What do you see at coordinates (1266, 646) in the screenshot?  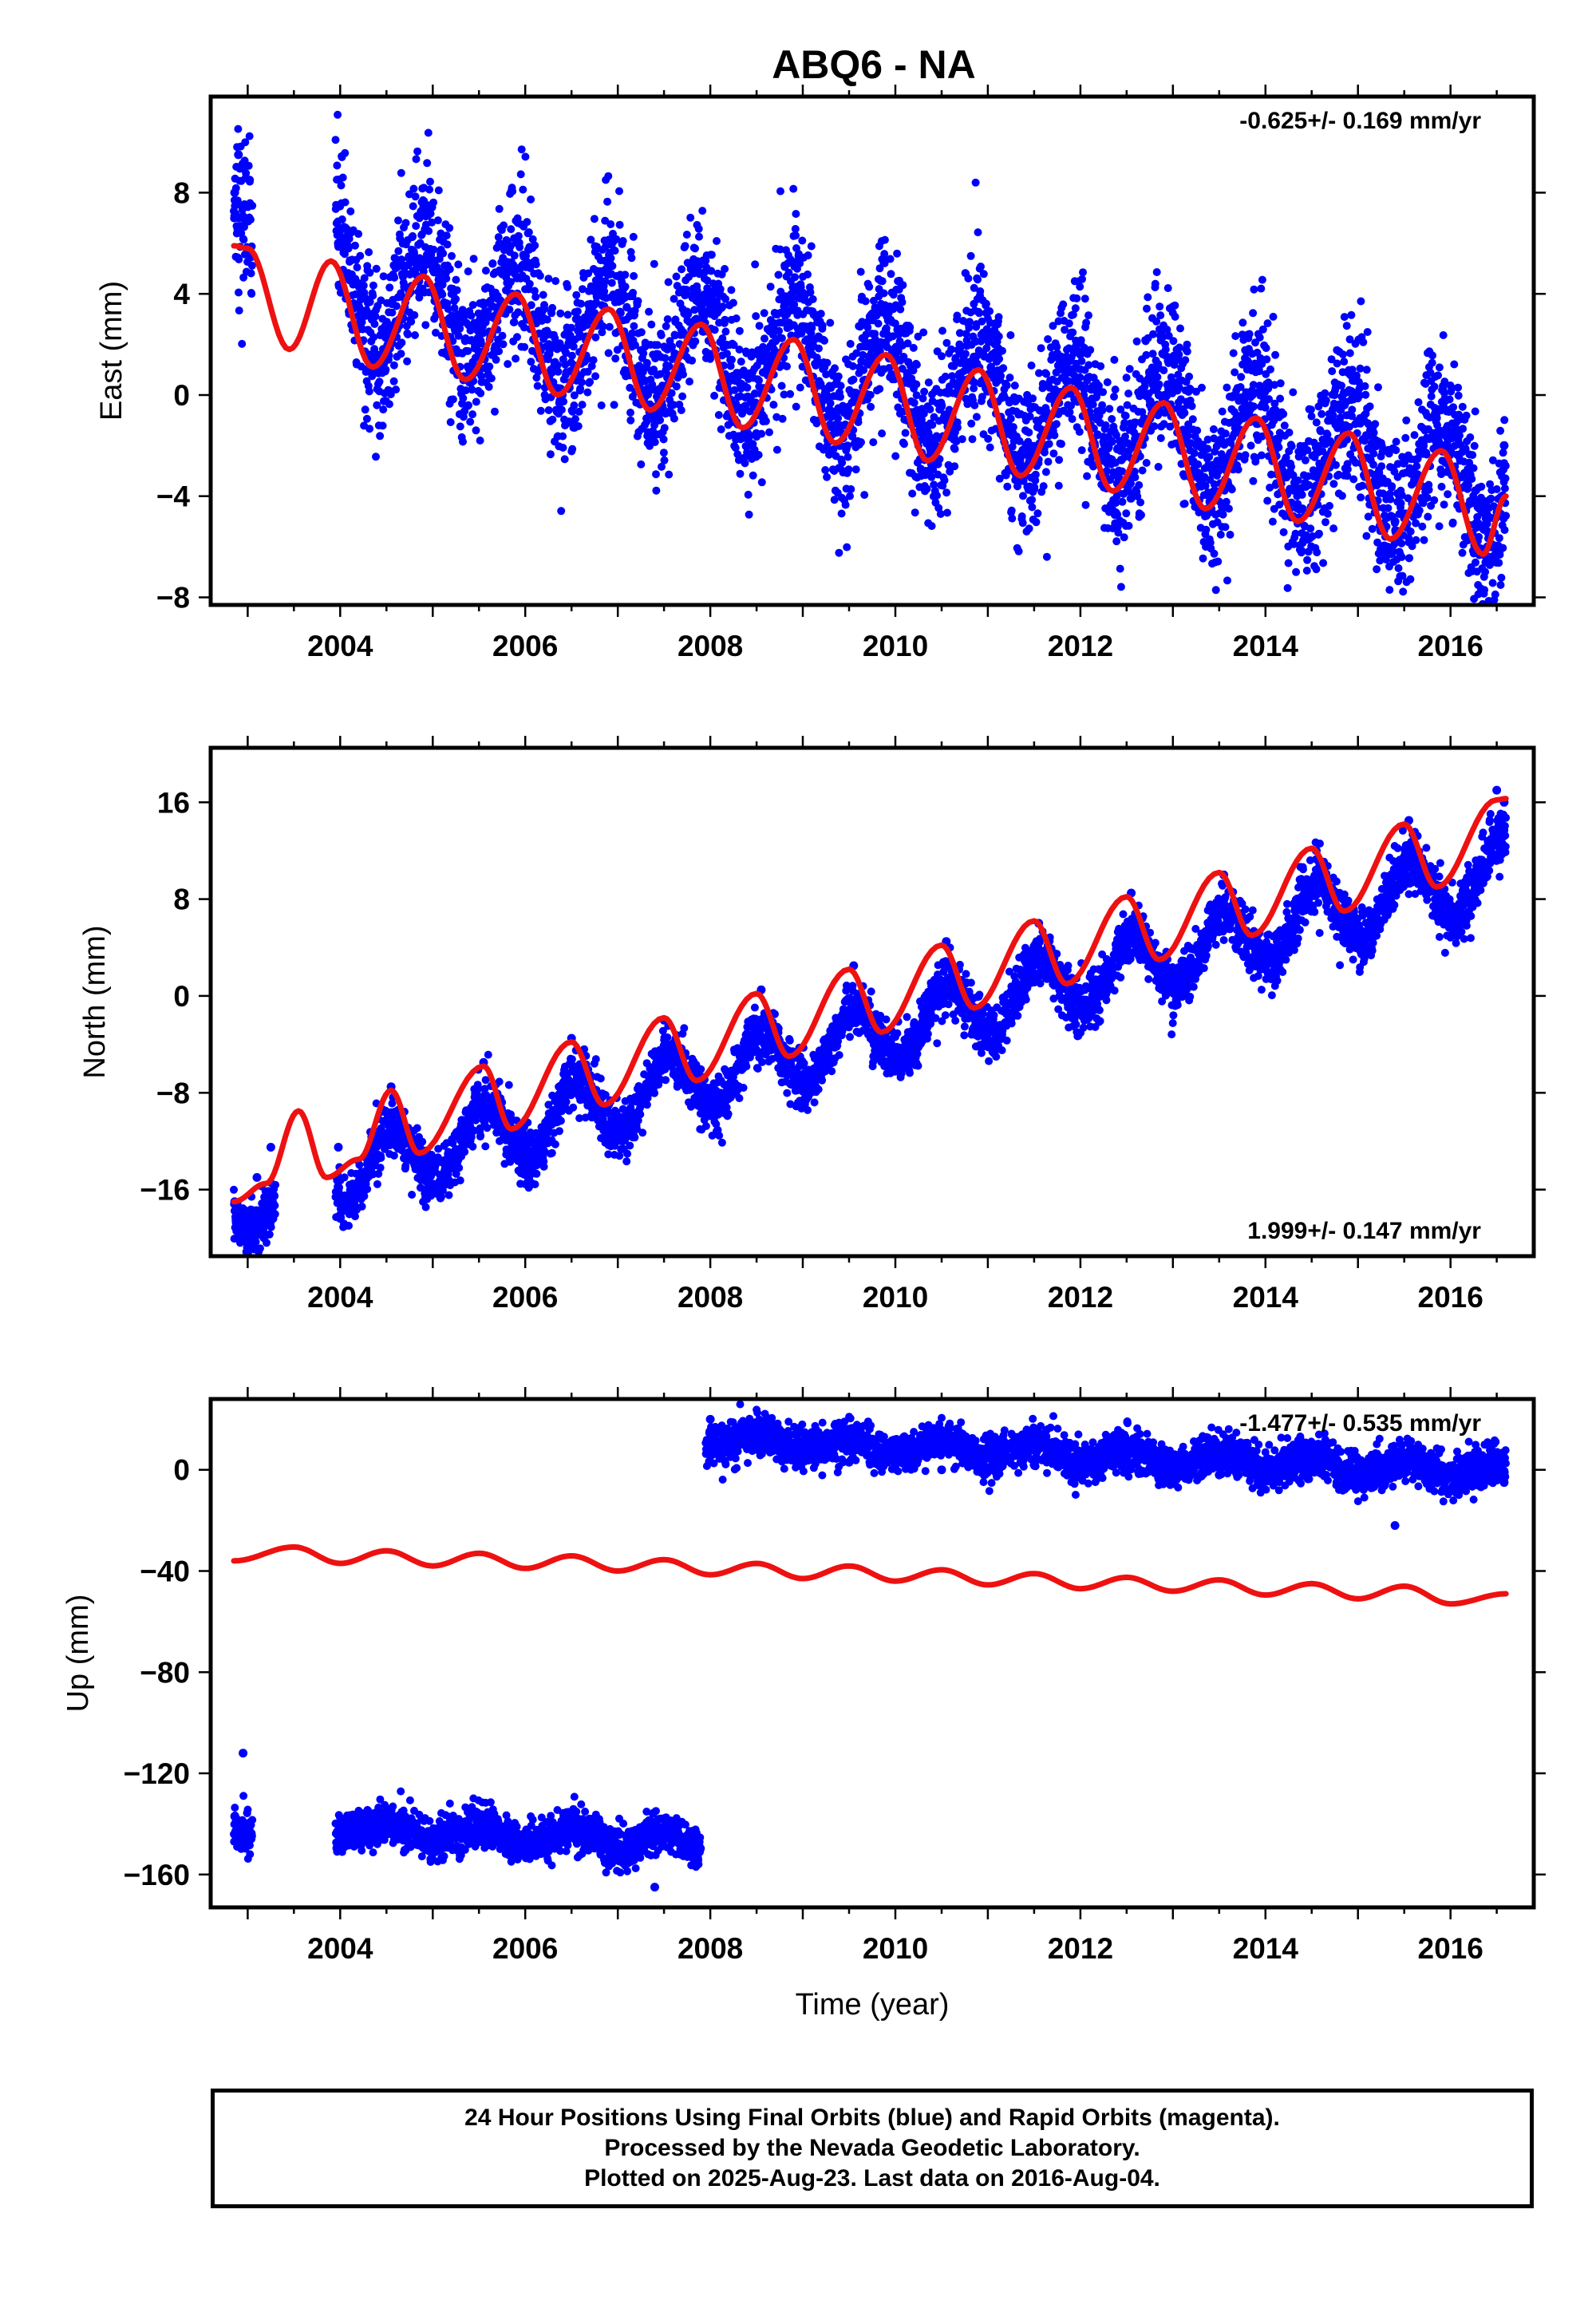 I see `east-x-tick-label: 2014` at bounding box center [1266, 646].